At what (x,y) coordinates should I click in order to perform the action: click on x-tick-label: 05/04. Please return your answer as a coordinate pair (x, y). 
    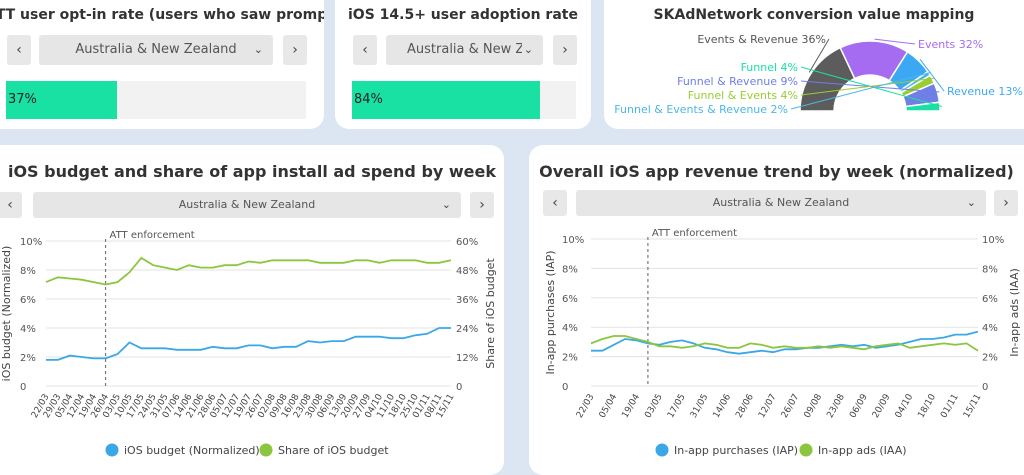
    Looking at the image, I should click on (609, 406).